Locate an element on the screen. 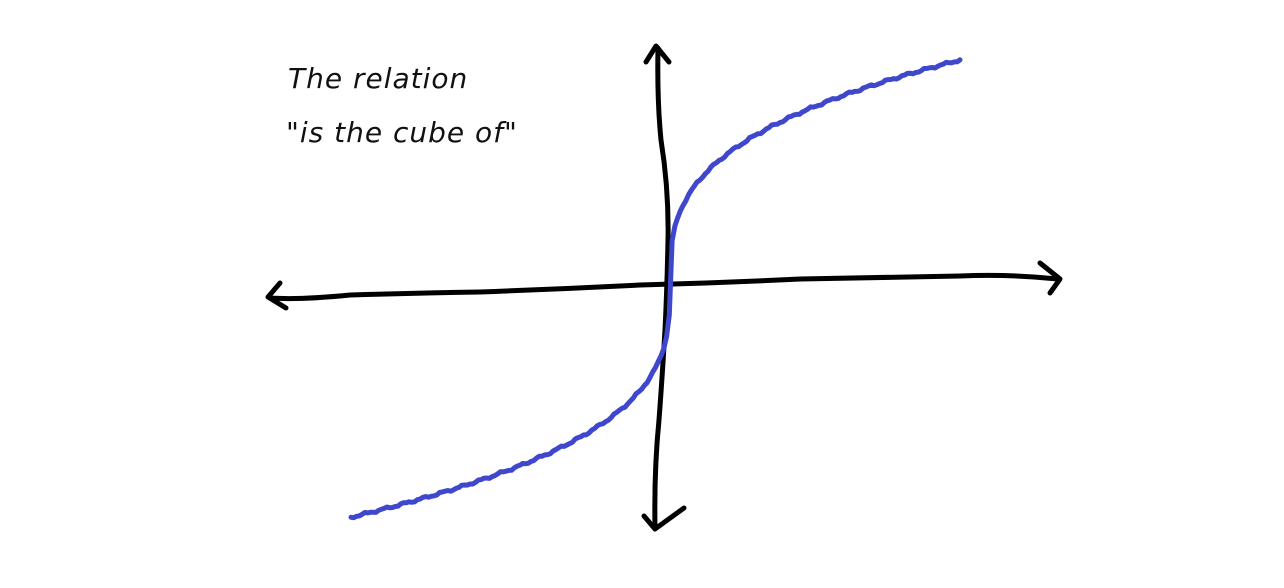  y-axis is located at coordinates (664, 287).